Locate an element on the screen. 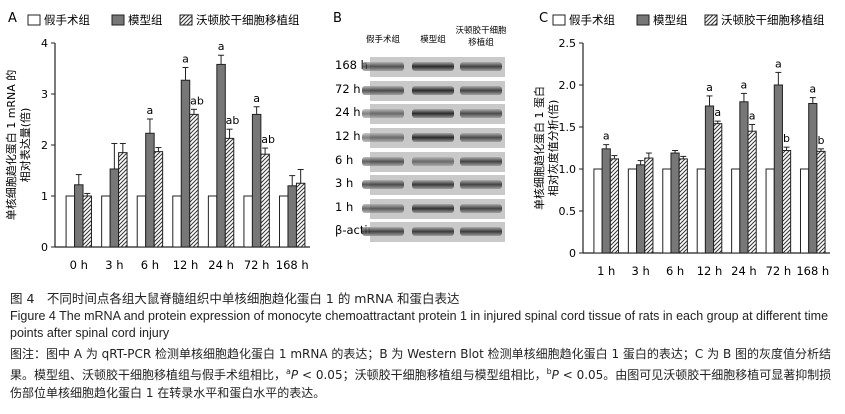 This screenshot has height=414, width=845. p-letter-1: P is located at coordinates (294, 375).